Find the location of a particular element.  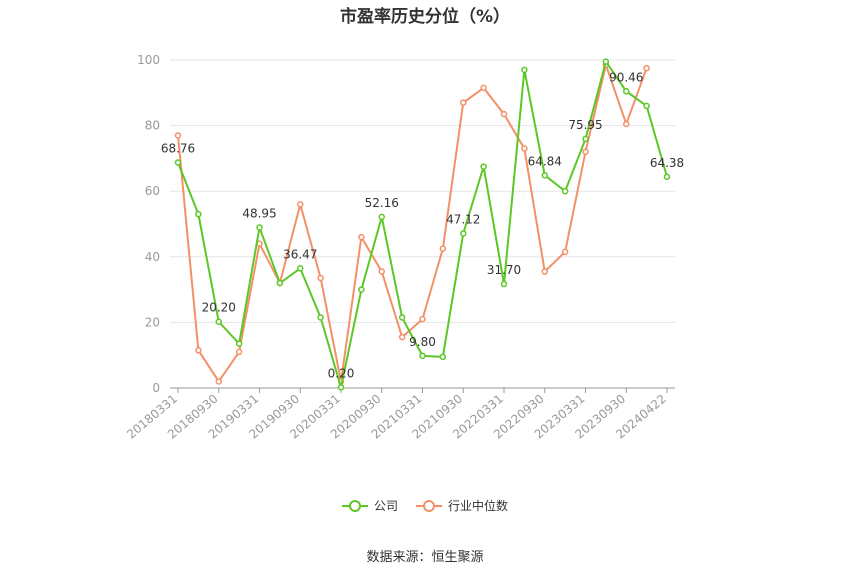

legend: 公司 行业中位数 is located at coordinates (425, 505).